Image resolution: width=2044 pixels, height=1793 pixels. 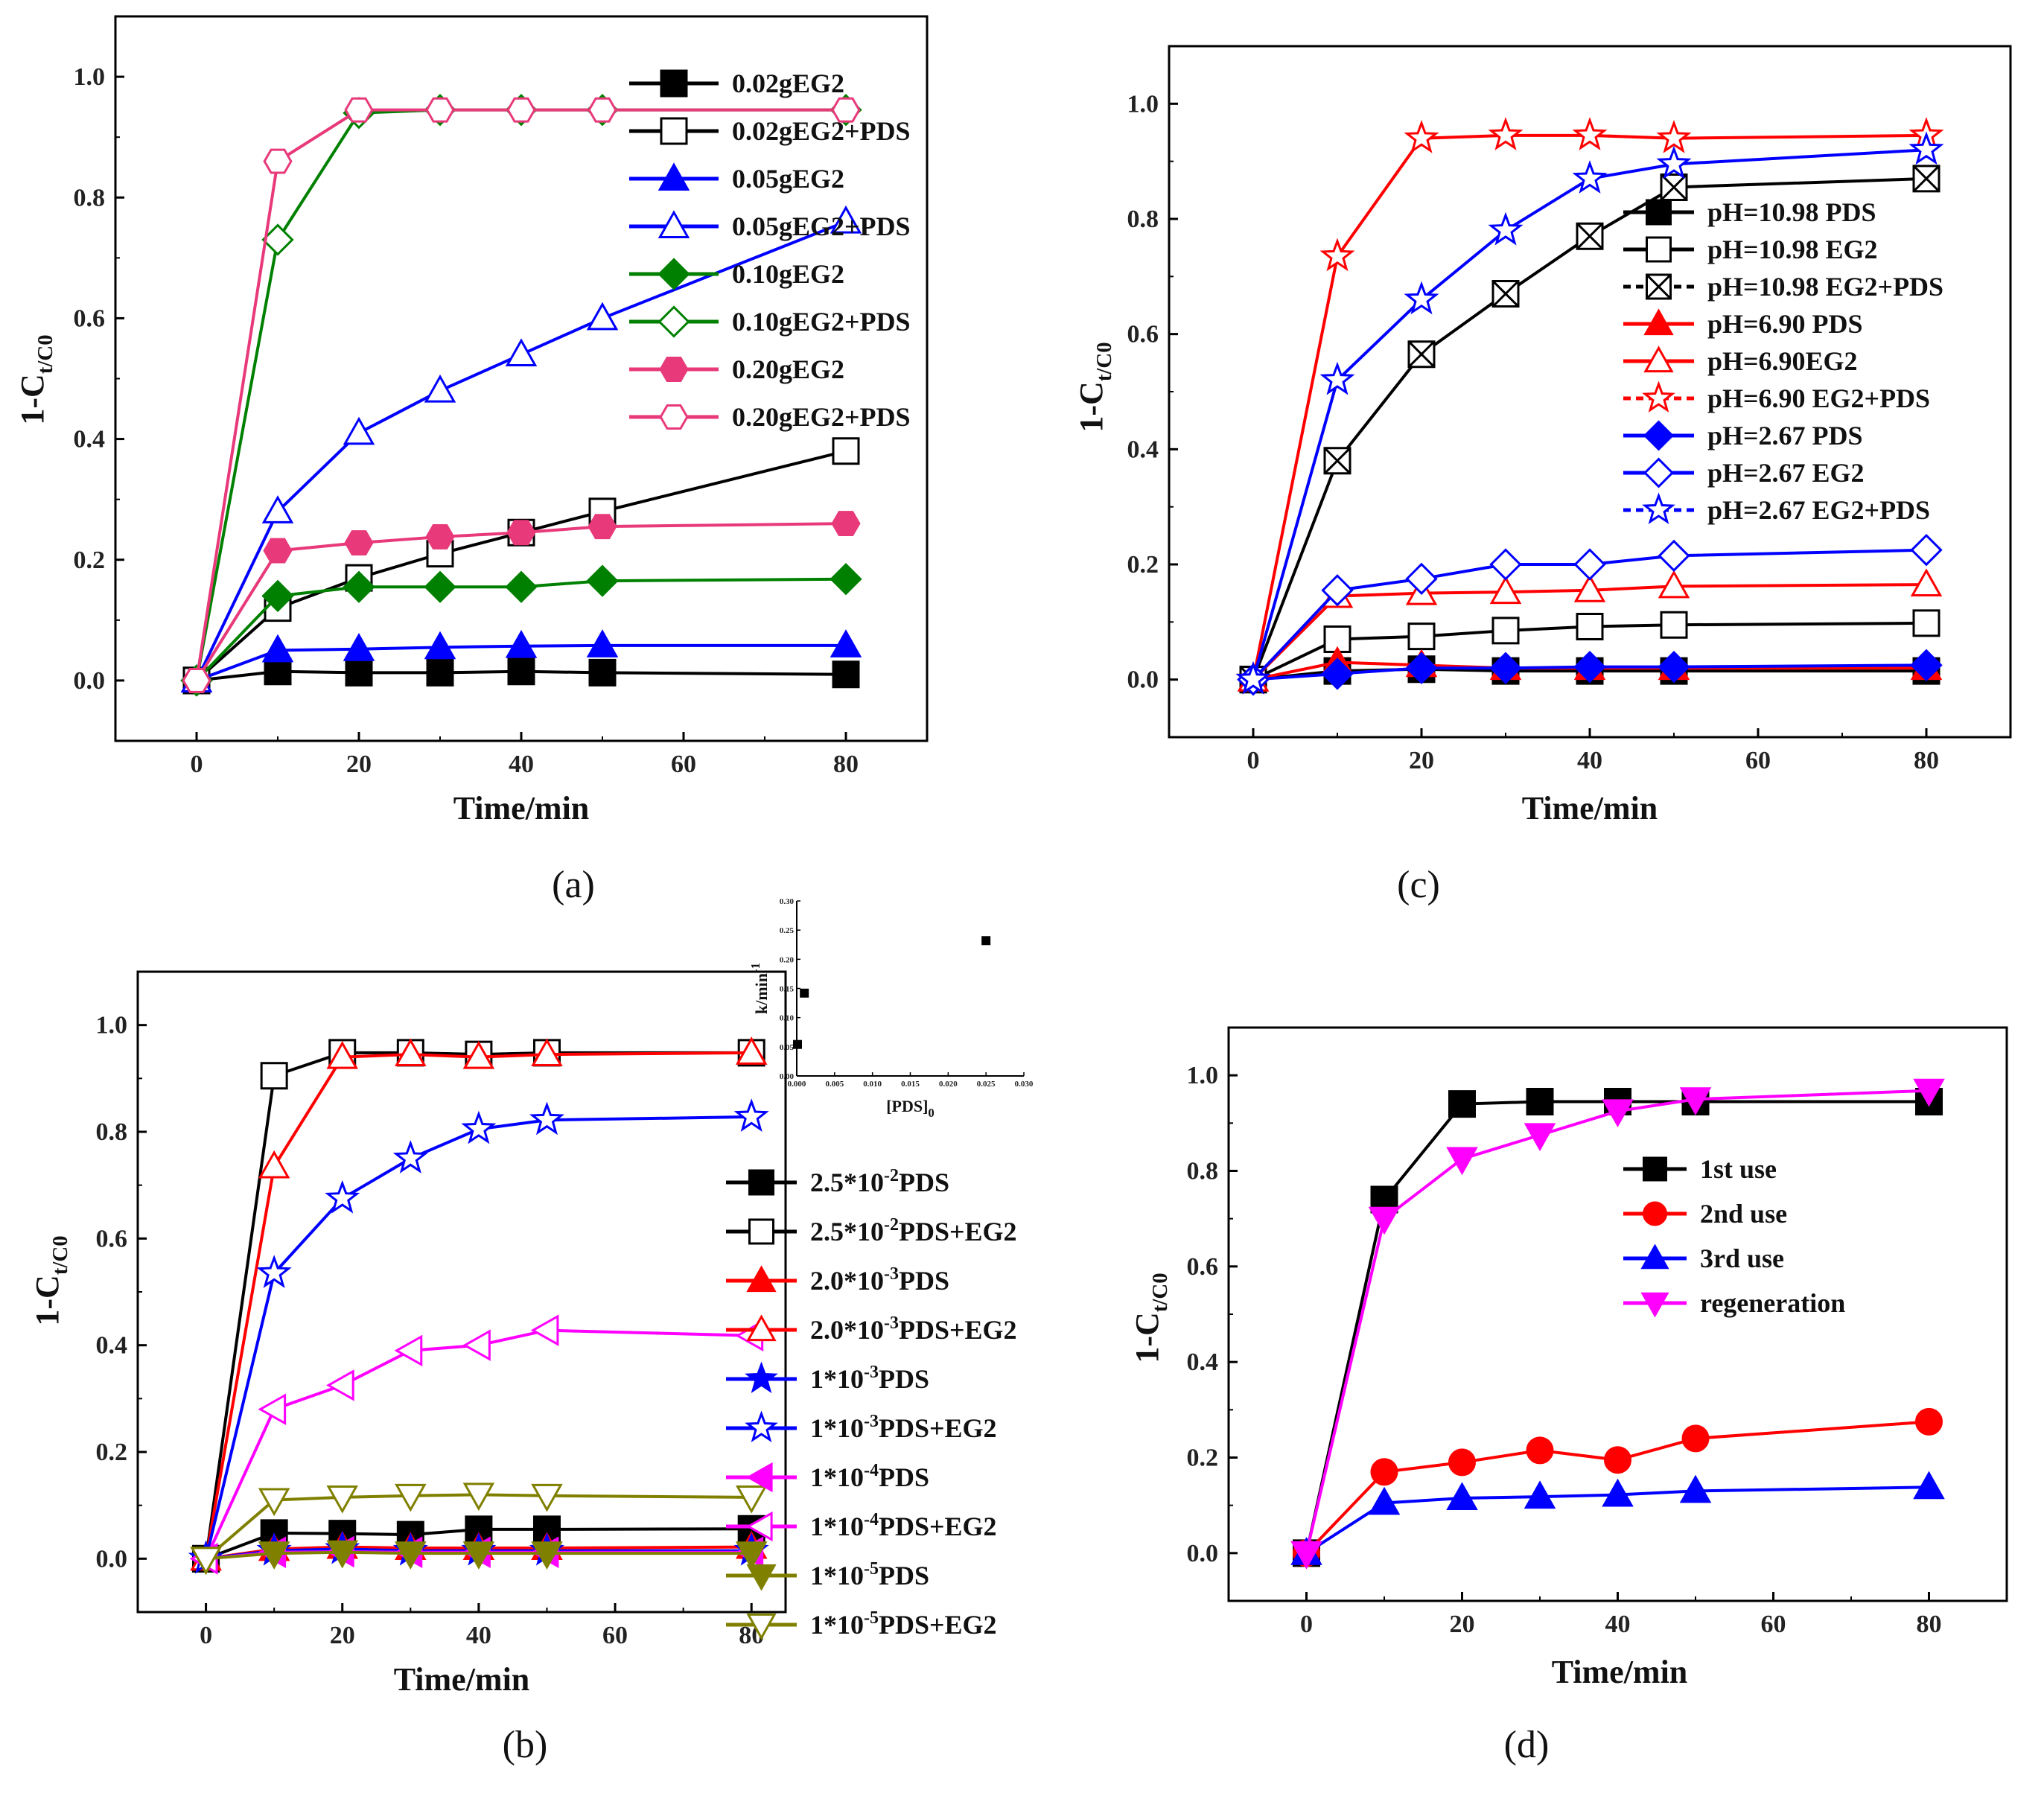 I want to click on legend-entry: pH=6.90EG2, so click(x=1740, y=361).